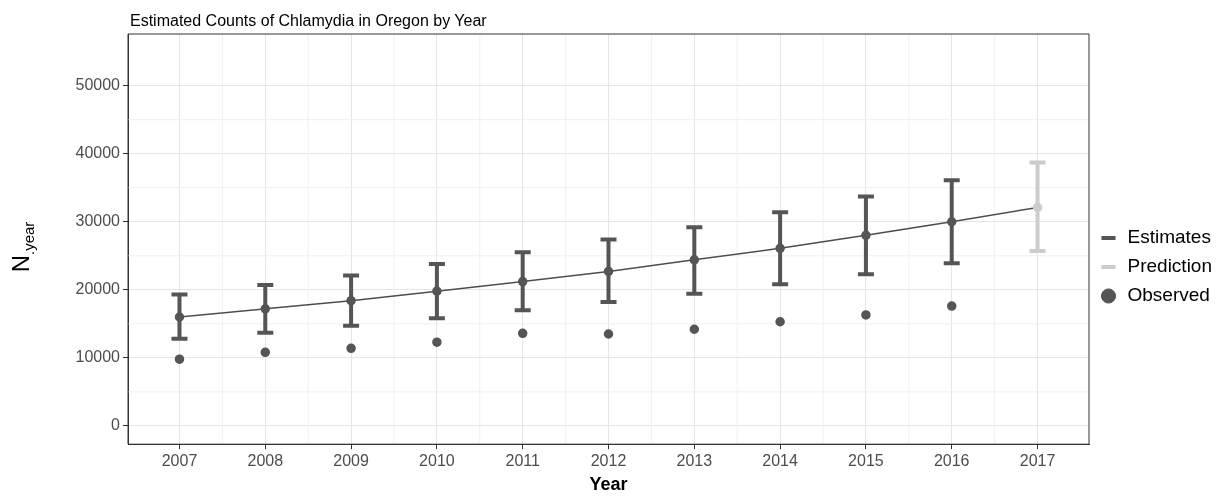 Image resolution: width=1228 pixels, height=500 pixels. What do you see at coordinates (694, 461) in the screenshot?
I see `x-tick-label: 2013` at bounding box center [694, 461].